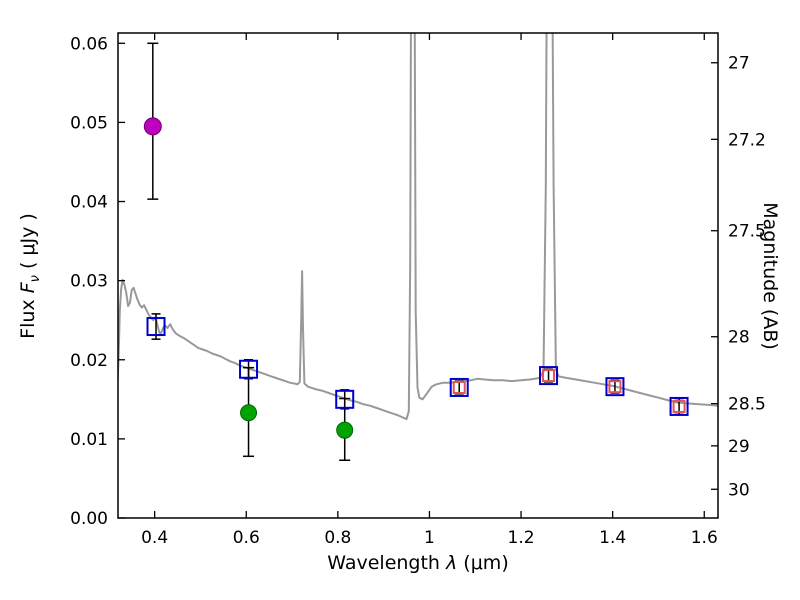 The width and height of the screenshot is (800, 600). I want to click on y-tick-label-flux: 0.00, so click(89, 519).